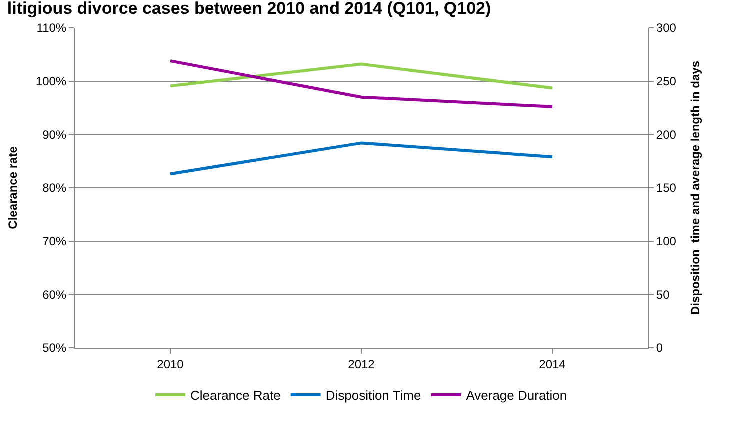 Image resolution: width=738 pixels, height=422 pixels. I want to click on y-axis-title: Clearance rate, so click(13, 188).